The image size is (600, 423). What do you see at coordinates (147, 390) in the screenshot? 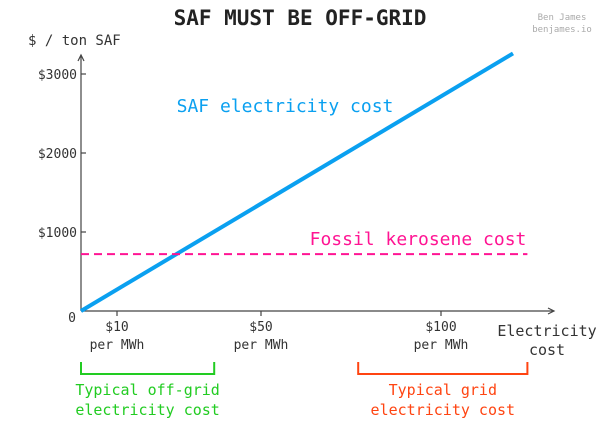
I see `range-label: Typical off-grid` at bounding box center [147, 390].